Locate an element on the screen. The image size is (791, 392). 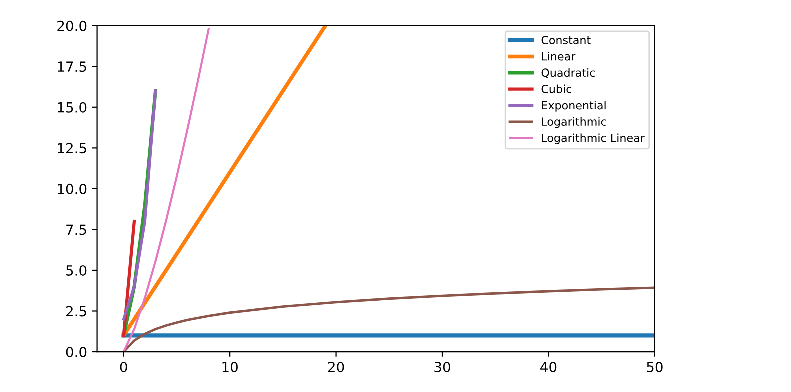
legend-label: Quadratic is located at coordinates (569, 73).